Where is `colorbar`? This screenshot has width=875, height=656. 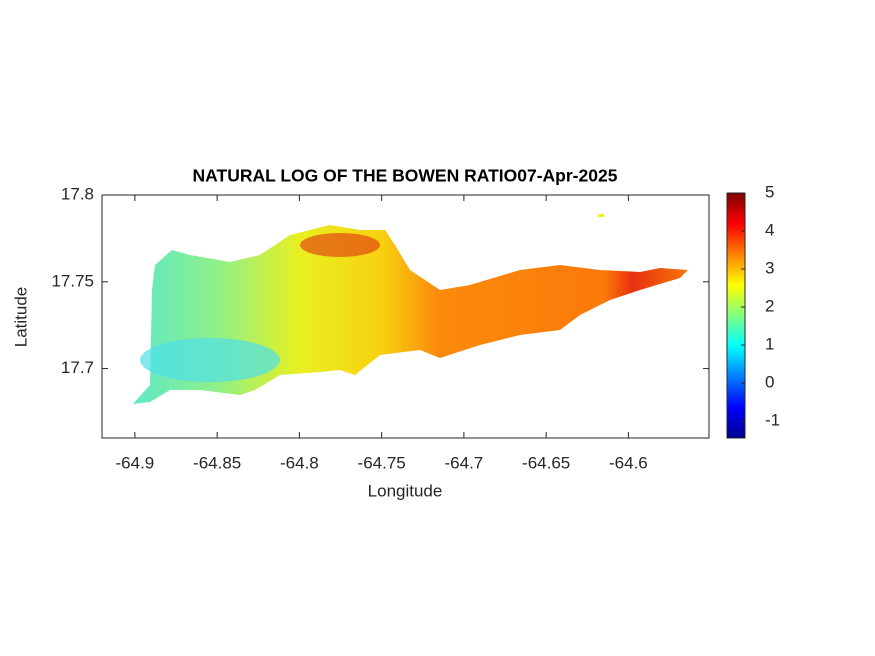 colorbar is located at coordinates (736, 315).